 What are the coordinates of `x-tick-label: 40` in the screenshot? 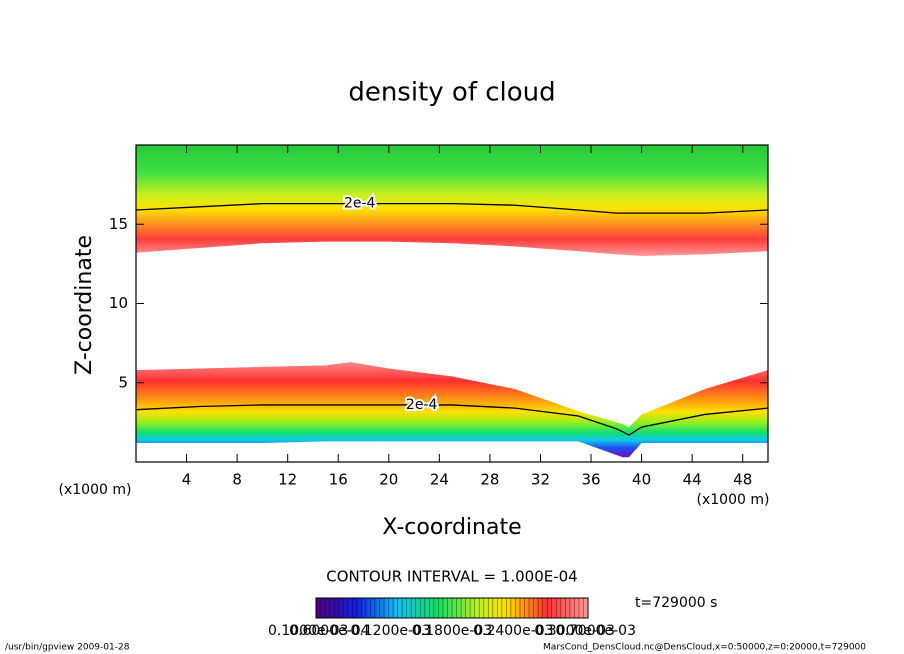 It's located at (641, 480).